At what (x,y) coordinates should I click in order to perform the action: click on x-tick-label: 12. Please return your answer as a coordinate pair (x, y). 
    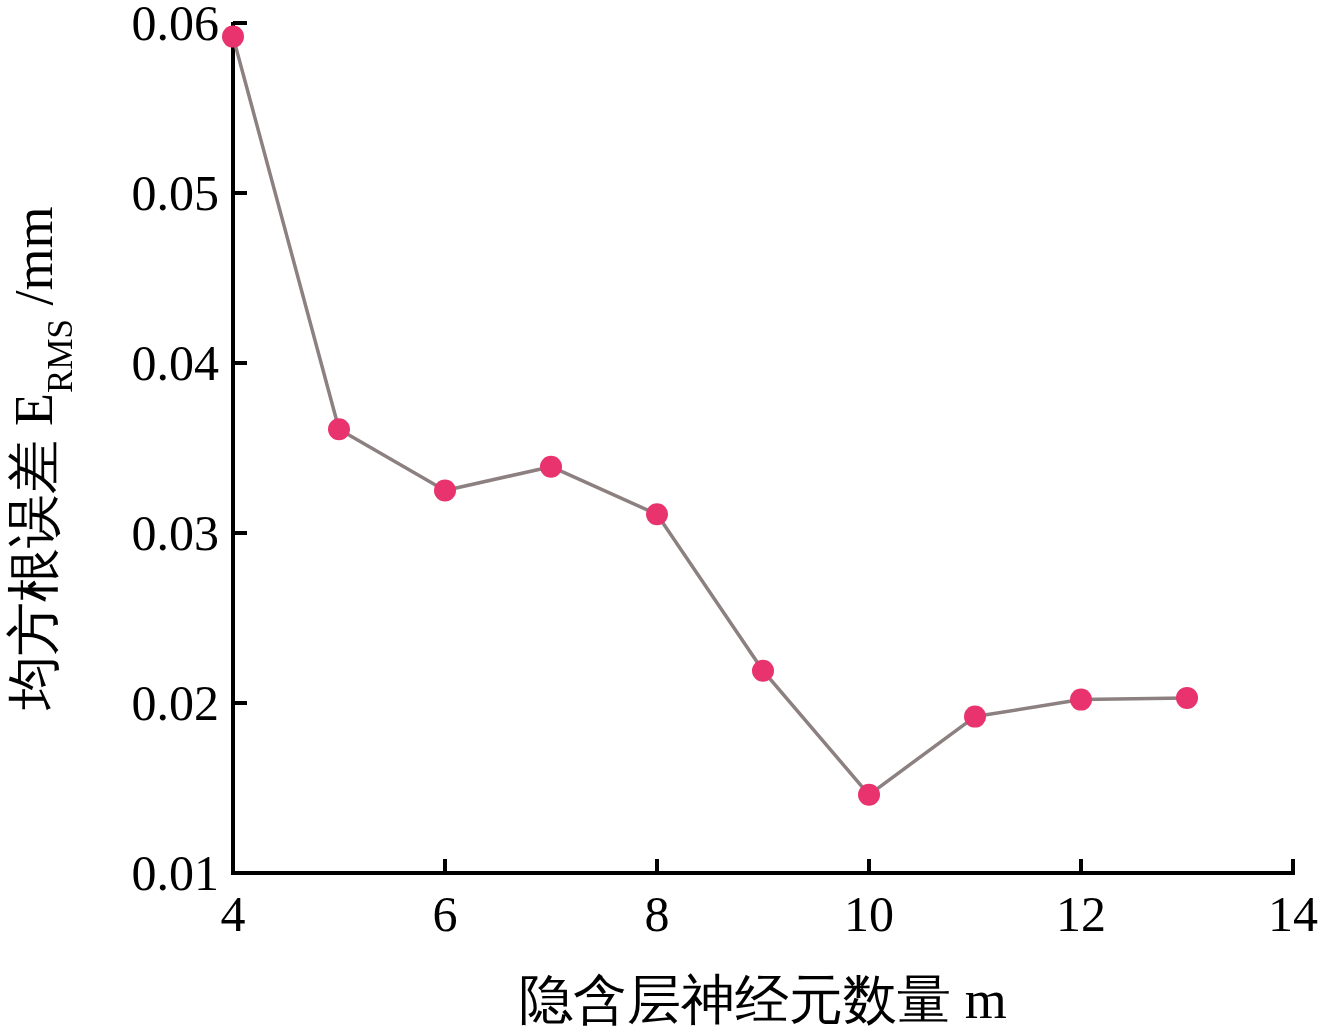
    Looking at the image, I should click on (1081, 914).